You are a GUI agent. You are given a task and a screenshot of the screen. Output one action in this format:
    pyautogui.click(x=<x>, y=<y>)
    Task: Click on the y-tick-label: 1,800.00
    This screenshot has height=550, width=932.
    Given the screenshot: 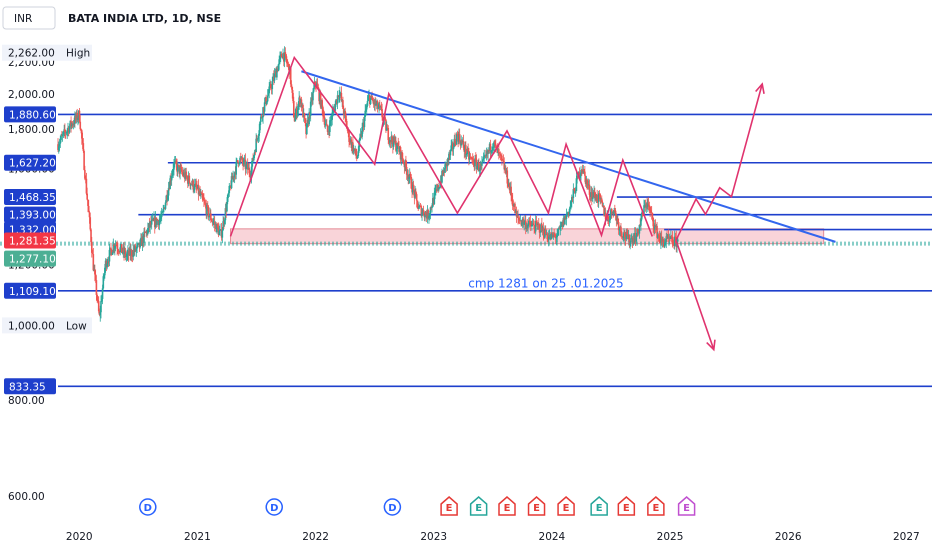 What is the action you would take?
    pyautogui.click(x=31, y=130)
    